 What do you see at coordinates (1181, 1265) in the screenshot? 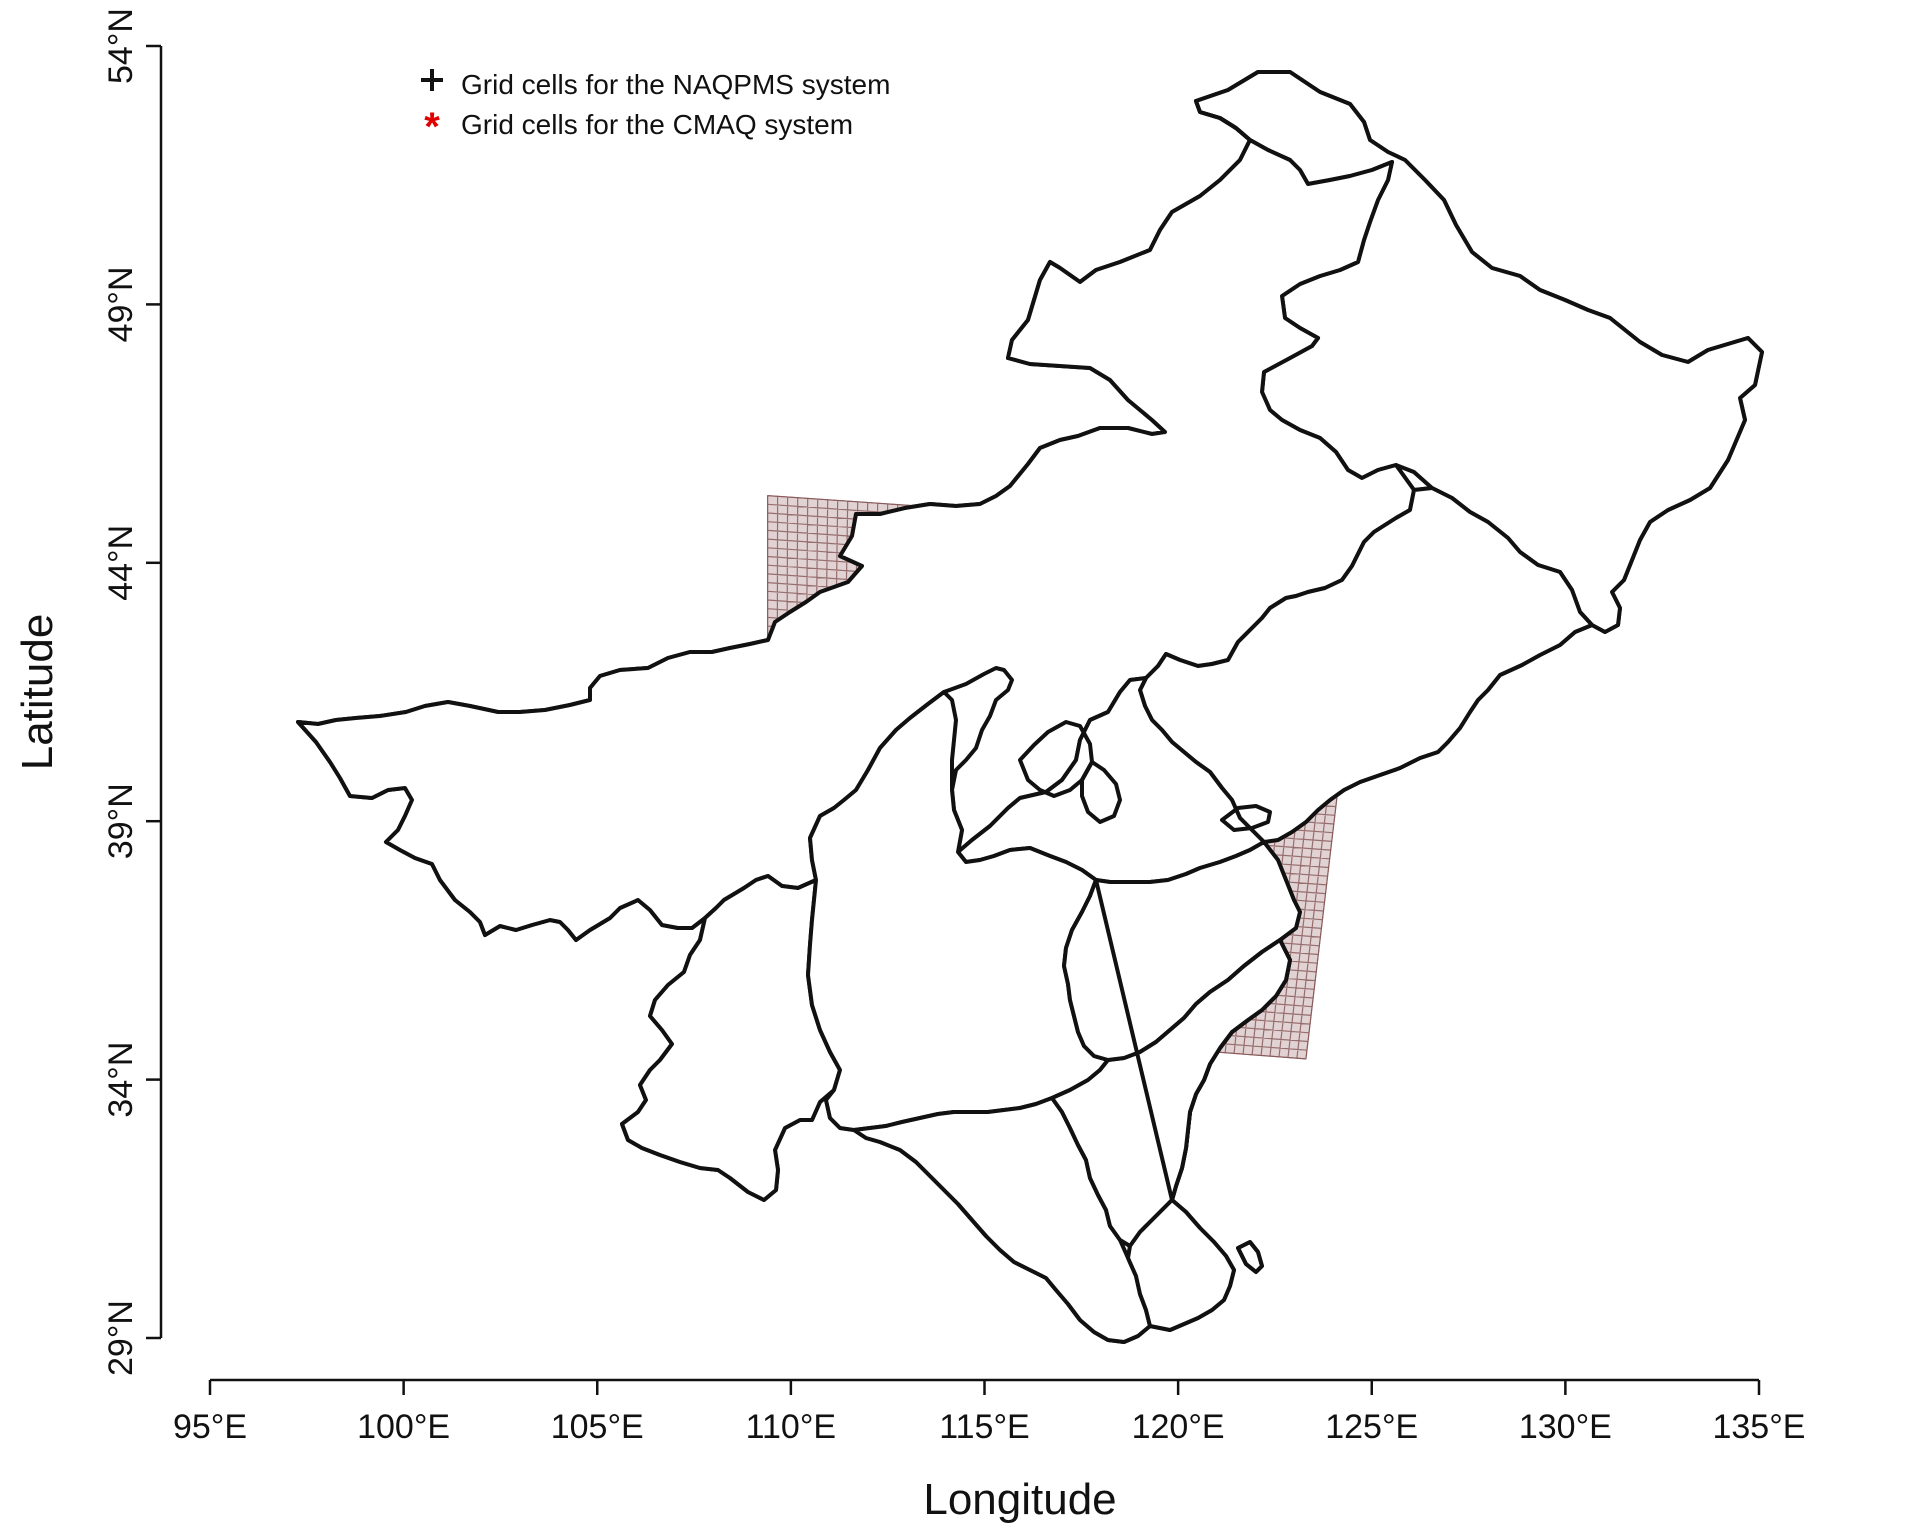
I see `region-coast-south-boundary-outline` at bounding box center [1181, 1265].